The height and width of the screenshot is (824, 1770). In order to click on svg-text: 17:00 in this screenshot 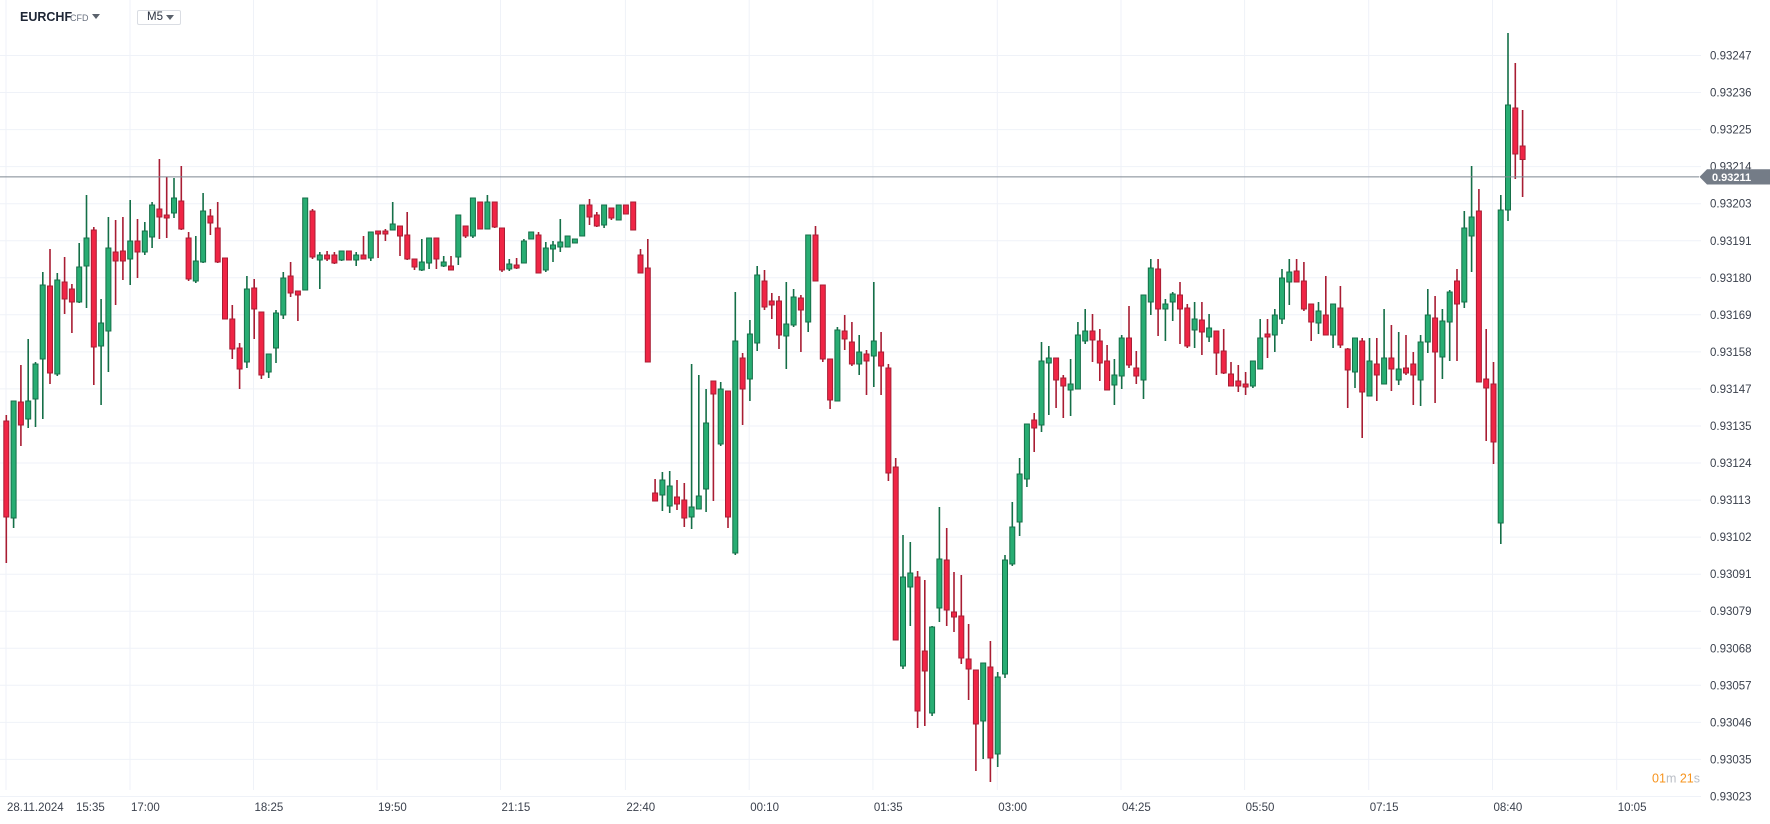, I will do `click(145, 808)`.